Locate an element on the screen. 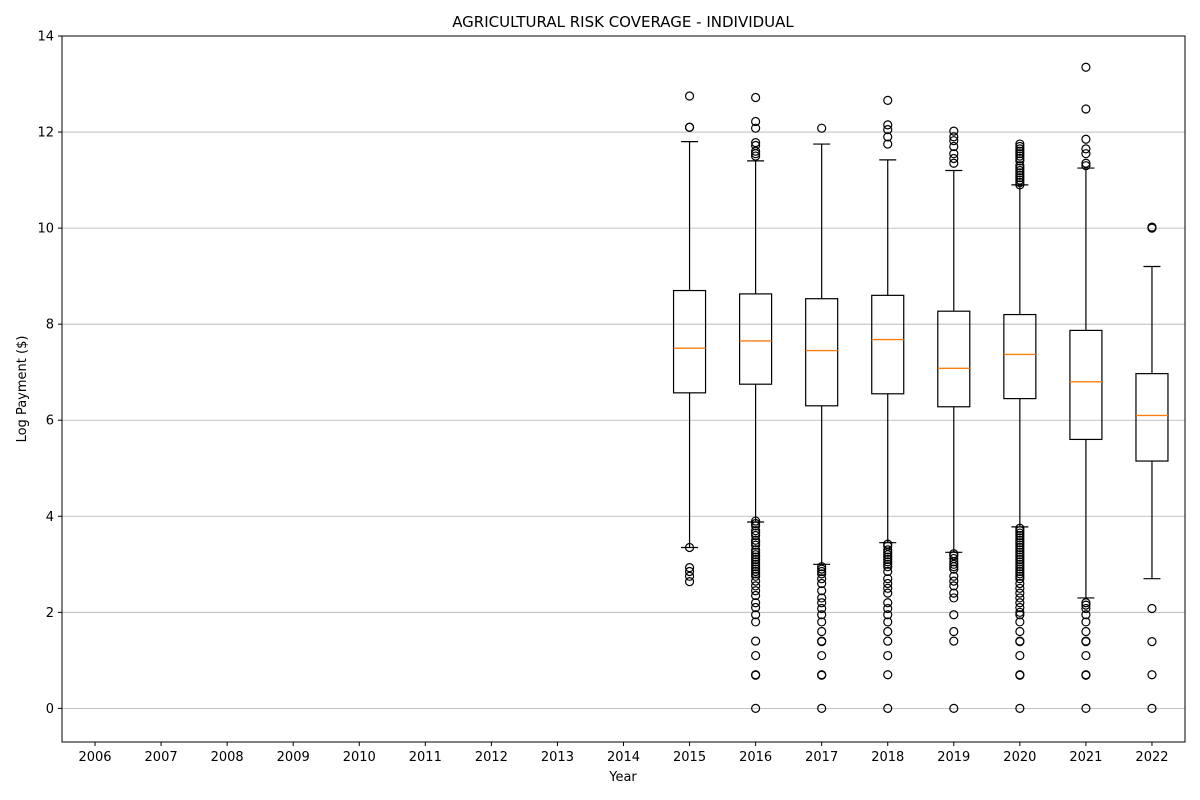 Image resolution: width=1200 pixels, height=800 pixels. box-2020 is located at coordinates (1020, 426).